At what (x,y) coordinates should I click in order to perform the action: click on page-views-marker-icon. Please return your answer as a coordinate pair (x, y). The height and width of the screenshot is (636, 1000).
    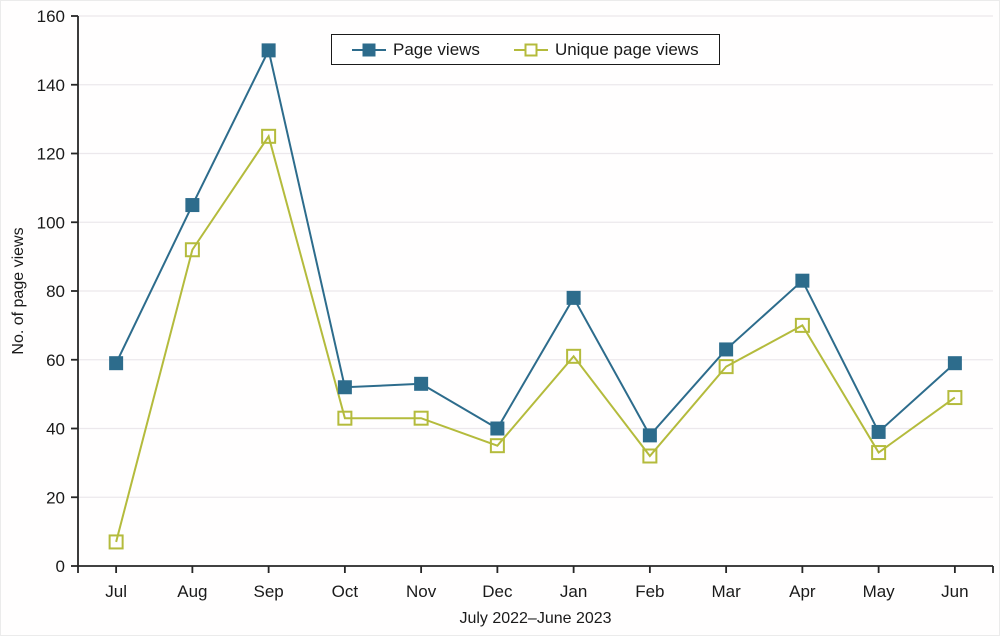
    Looking at the image, I should click on (369, 49).